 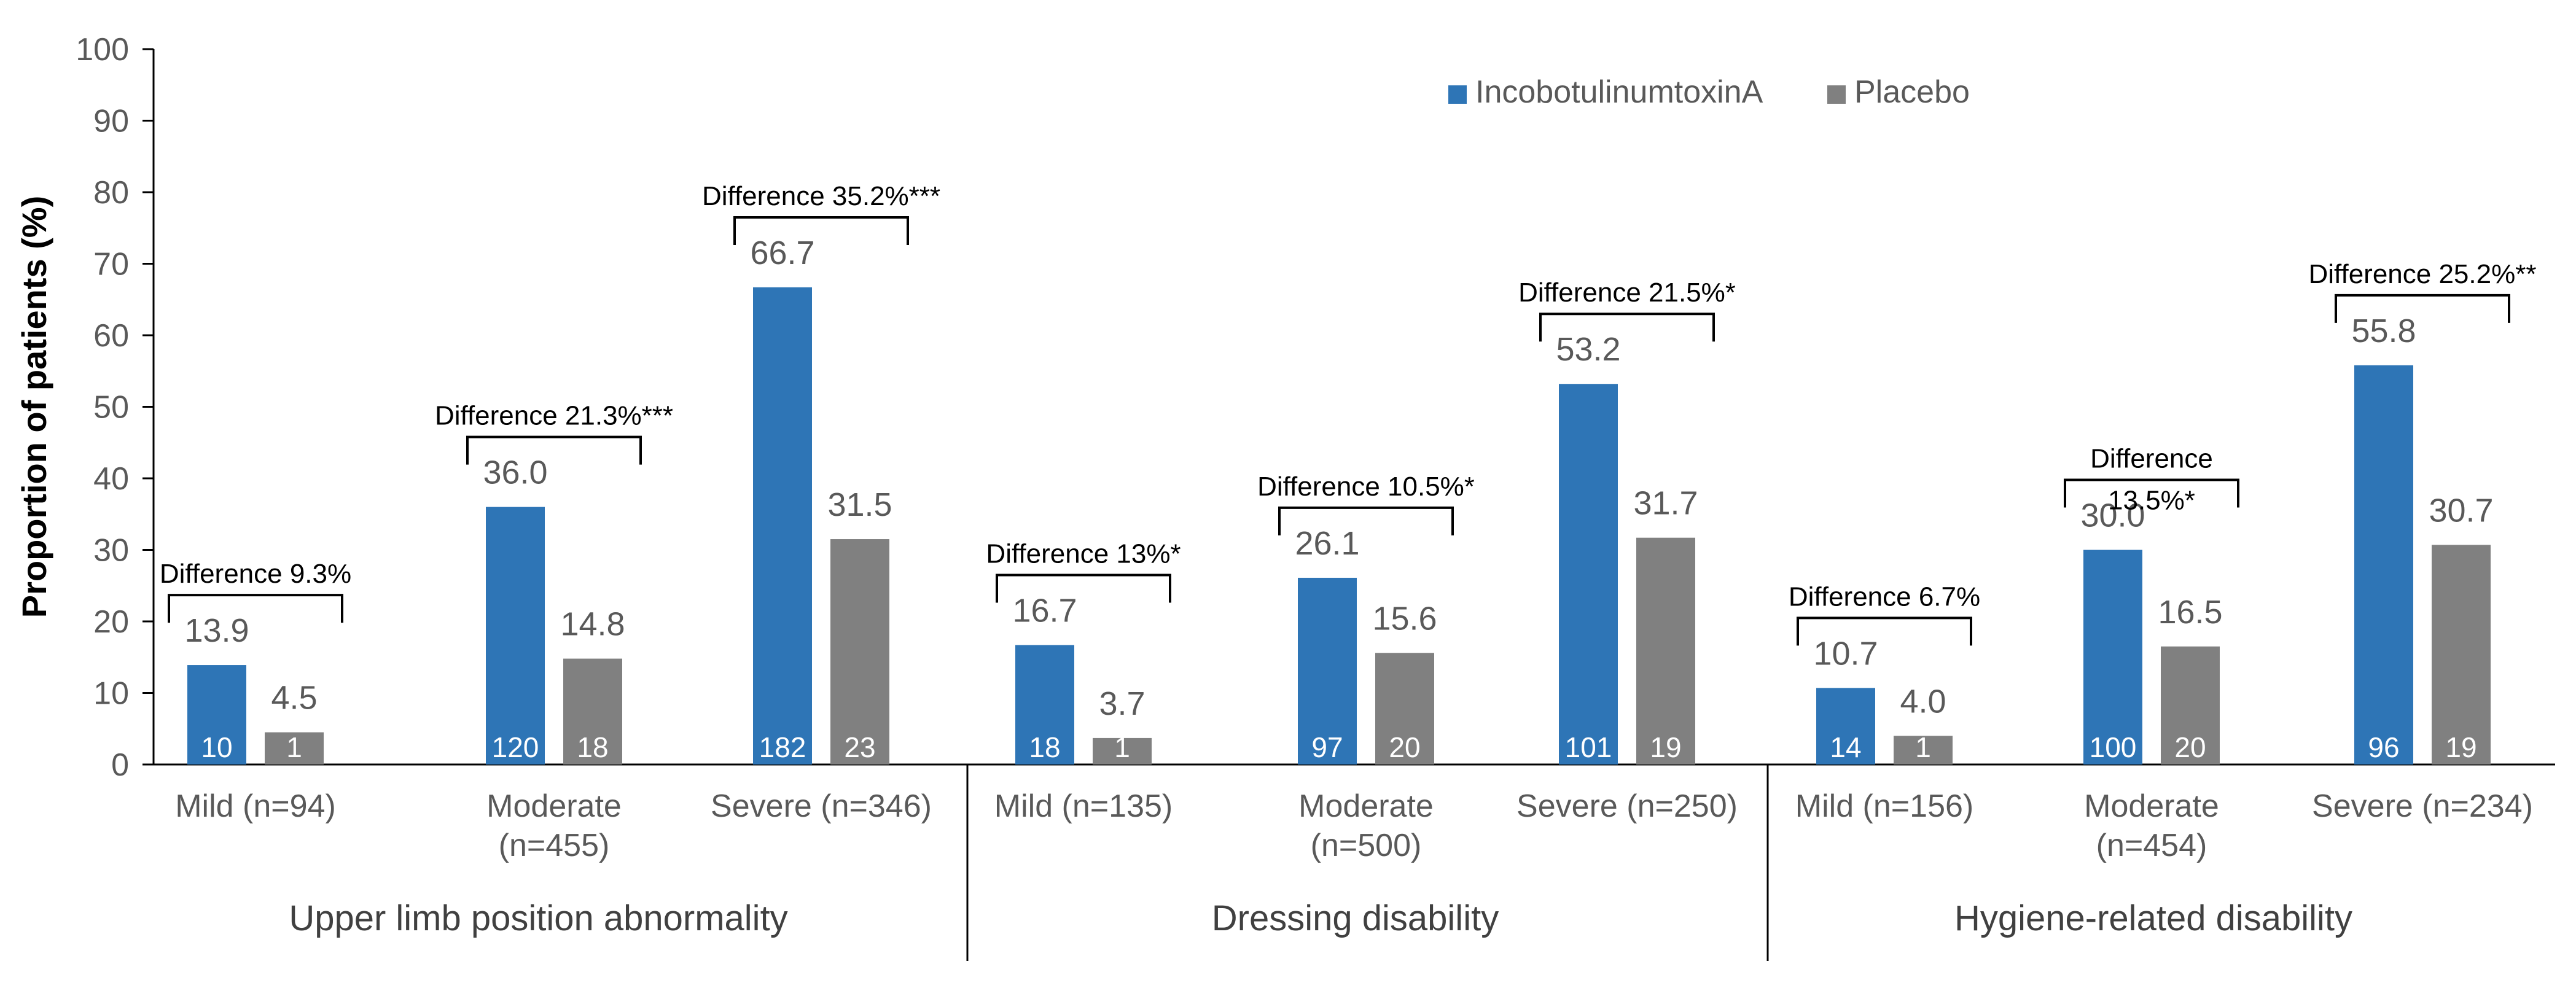 What do you see at coordinates (1083, 554) in the screenshot?
I see `difference-label: Difference 13%*` at bounding box center [1083, 554].